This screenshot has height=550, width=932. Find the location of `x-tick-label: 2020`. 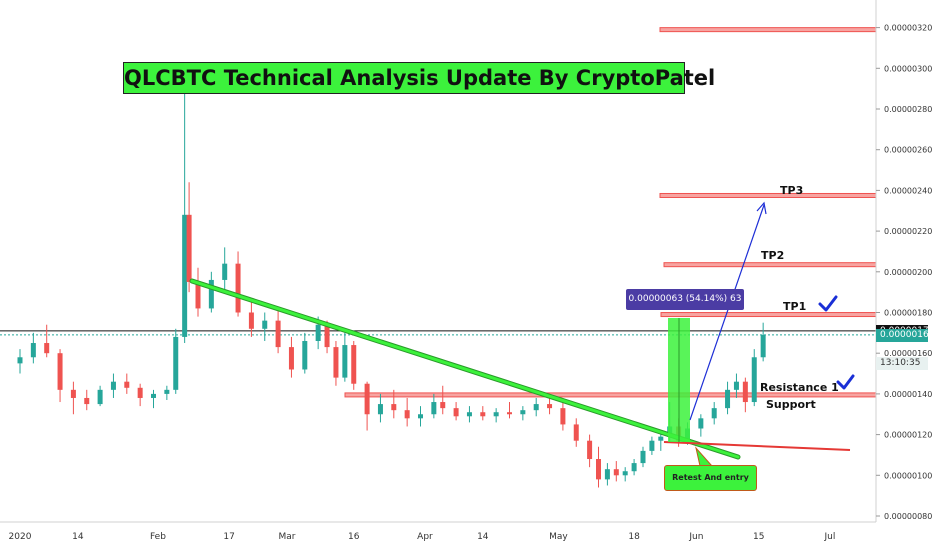

x-tick-label: 2020 is located at coordinates (20, 537).